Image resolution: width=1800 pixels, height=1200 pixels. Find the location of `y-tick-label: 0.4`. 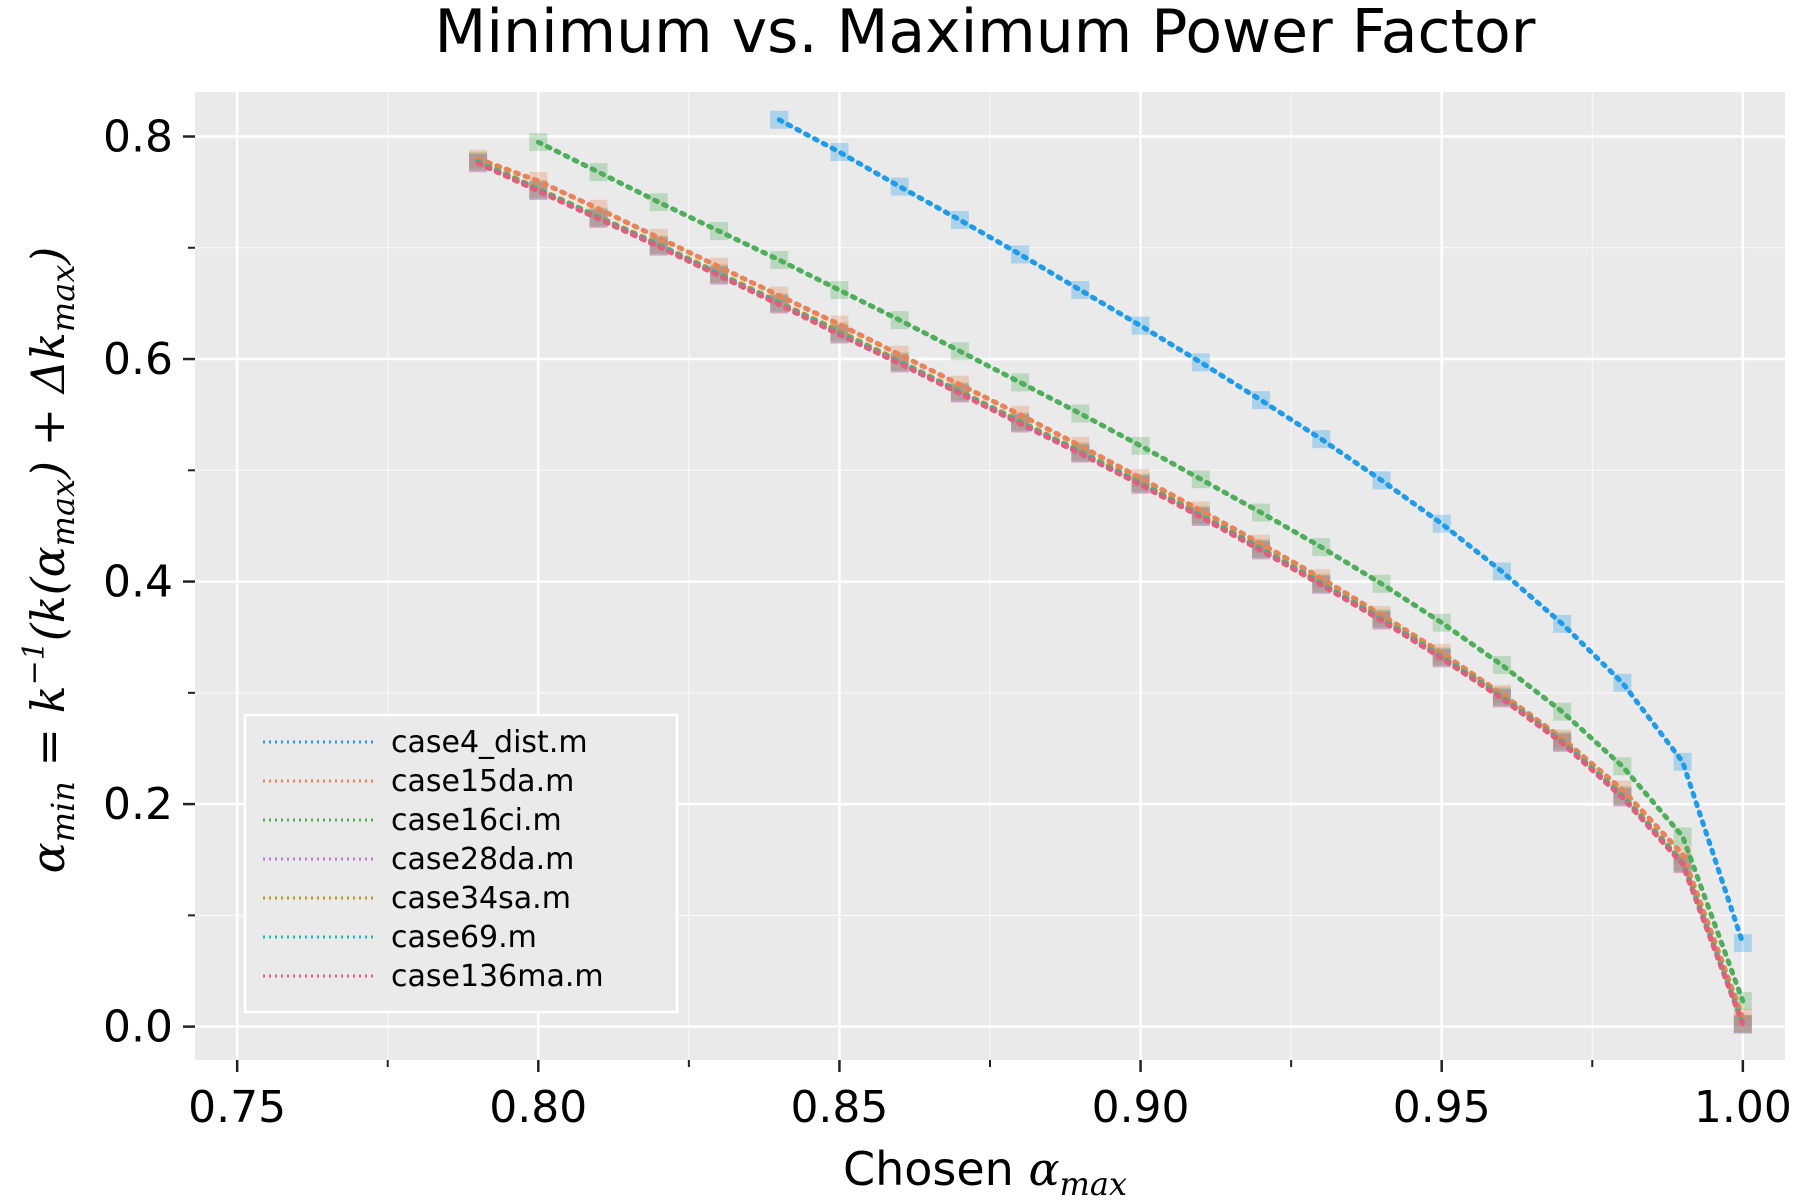

y-tick-label: 0.4 is located at coordinates (138, 582).